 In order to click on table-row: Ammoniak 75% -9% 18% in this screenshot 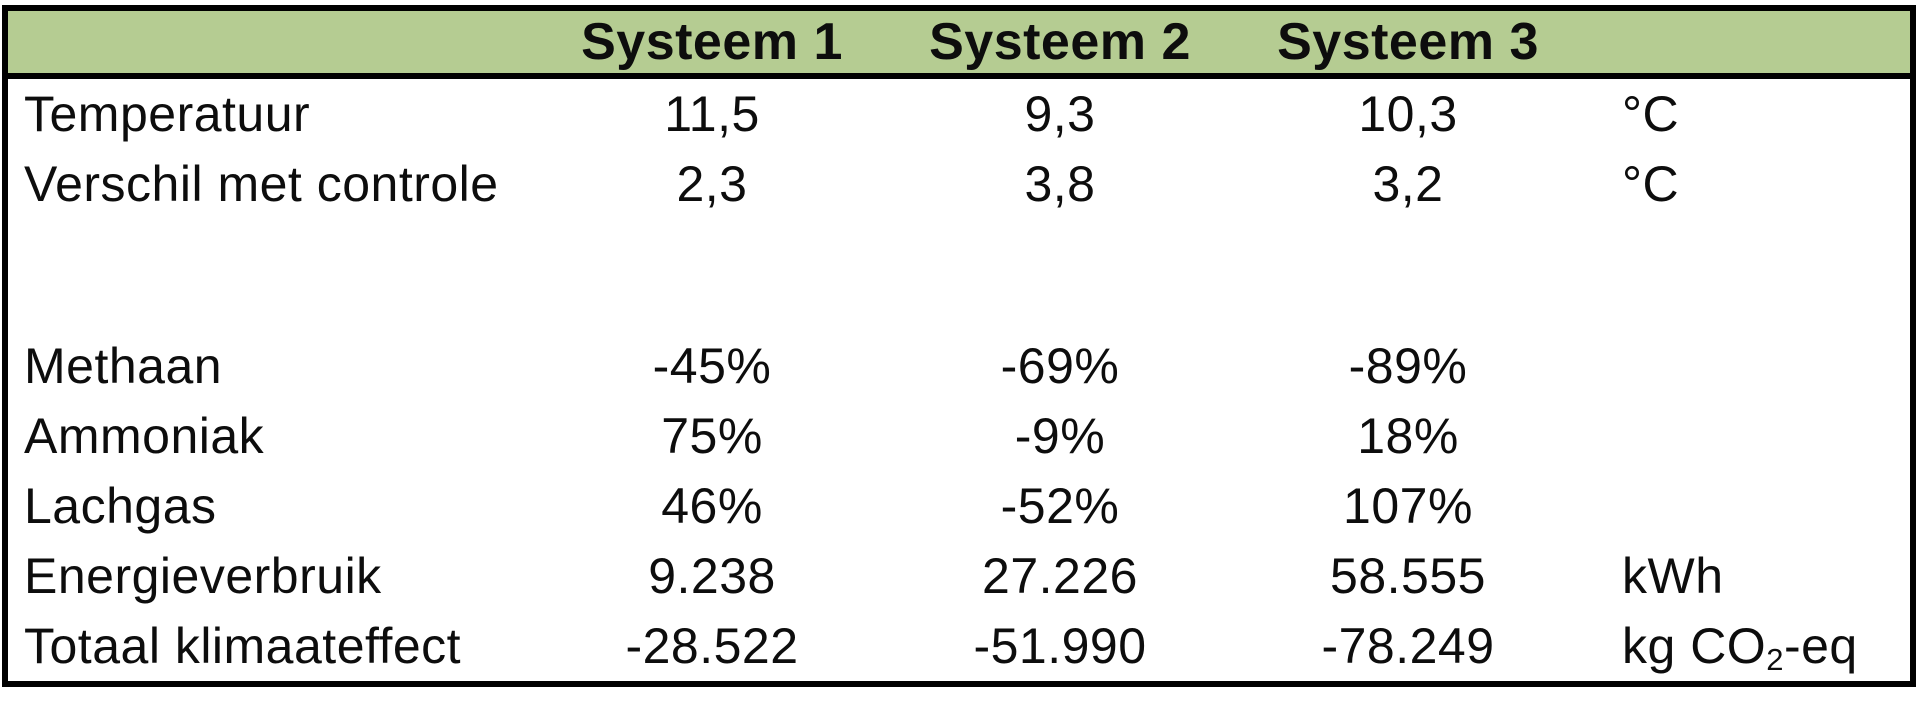, I will do `click(959, 436)`.